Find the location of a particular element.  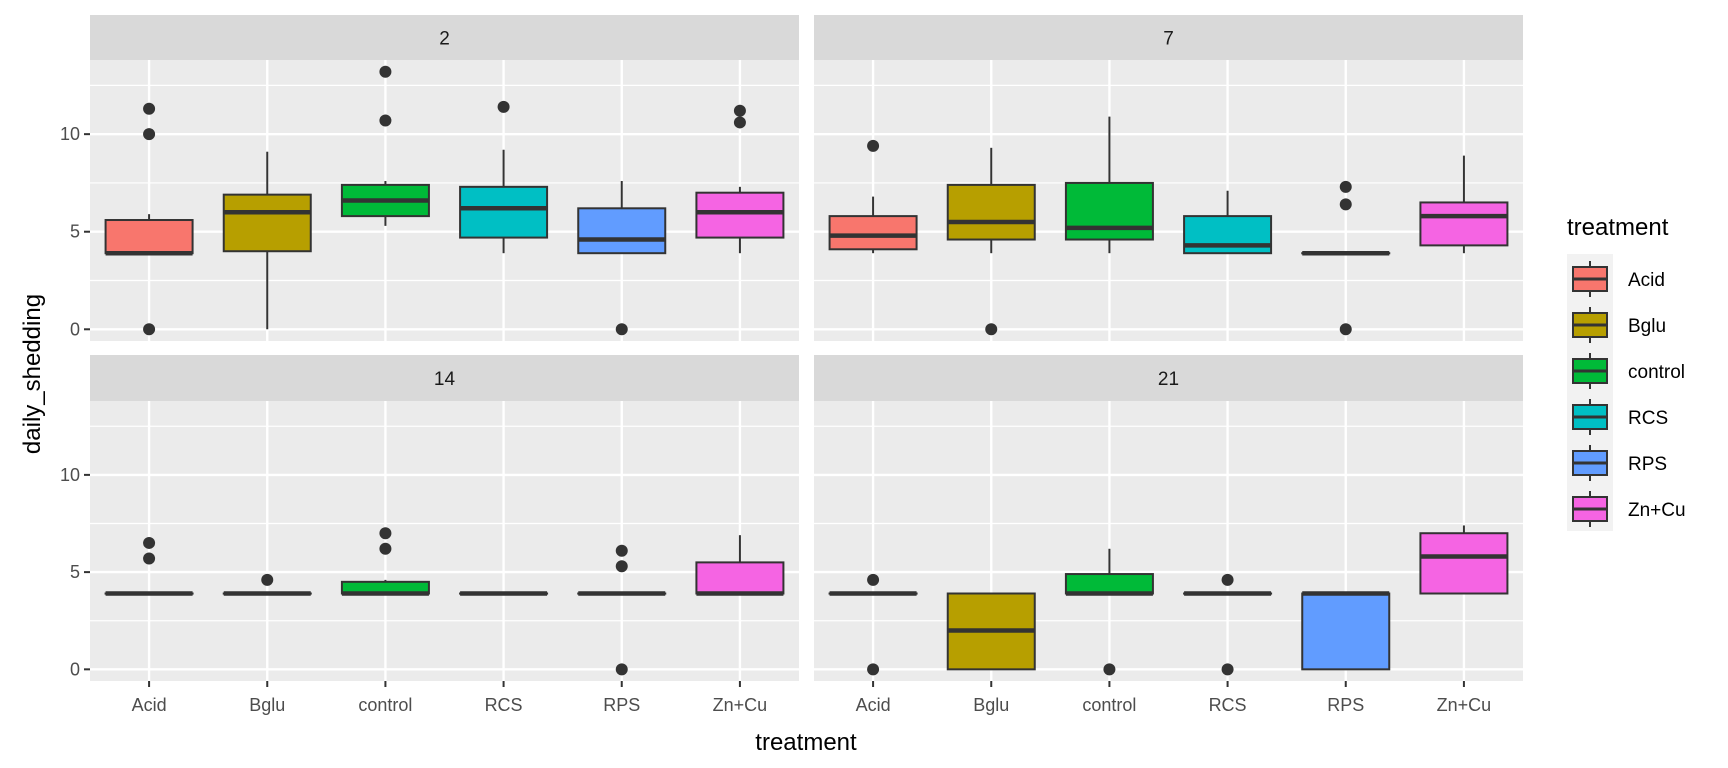

legend-item-rcs: RCS is located at coordinates (1620, 417).